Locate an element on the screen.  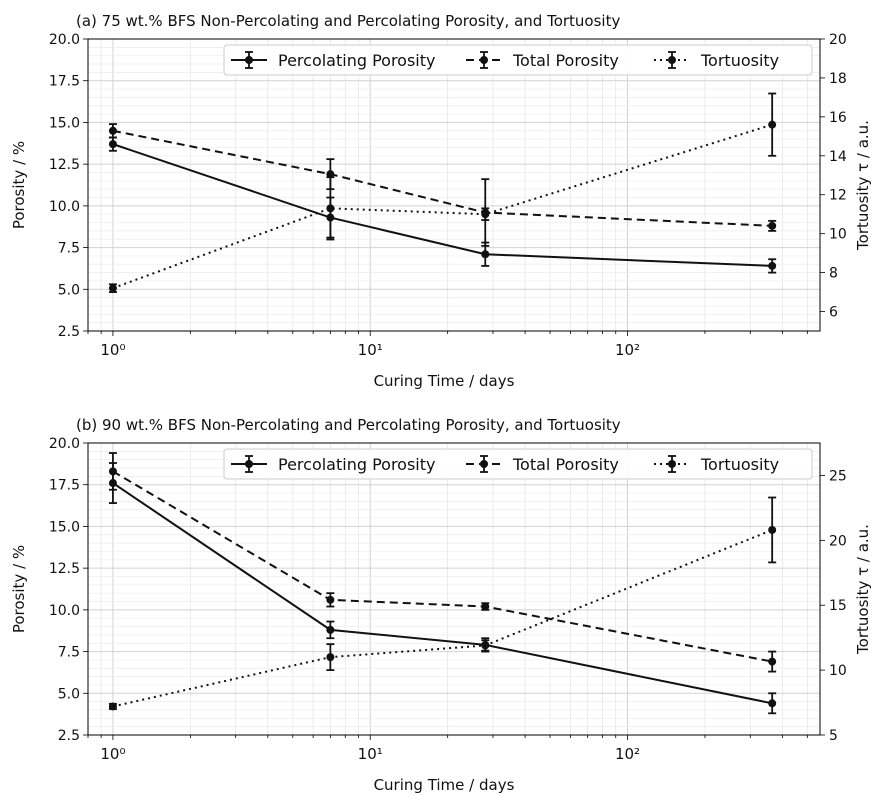
y2-tick-label: 15 is located at coordinates (838, 606).